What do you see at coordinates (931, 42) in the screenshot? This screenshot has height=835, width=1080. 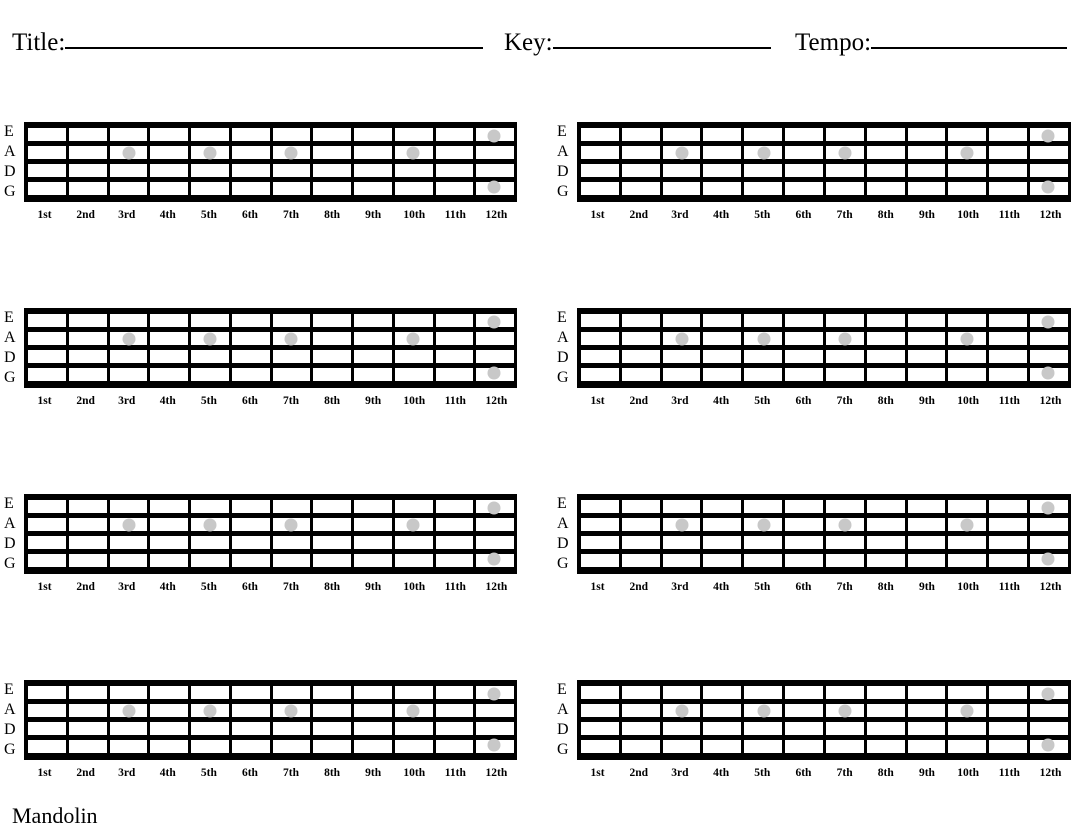 I see `tempo-field: Tempo:` at bounding box center [931, 42].